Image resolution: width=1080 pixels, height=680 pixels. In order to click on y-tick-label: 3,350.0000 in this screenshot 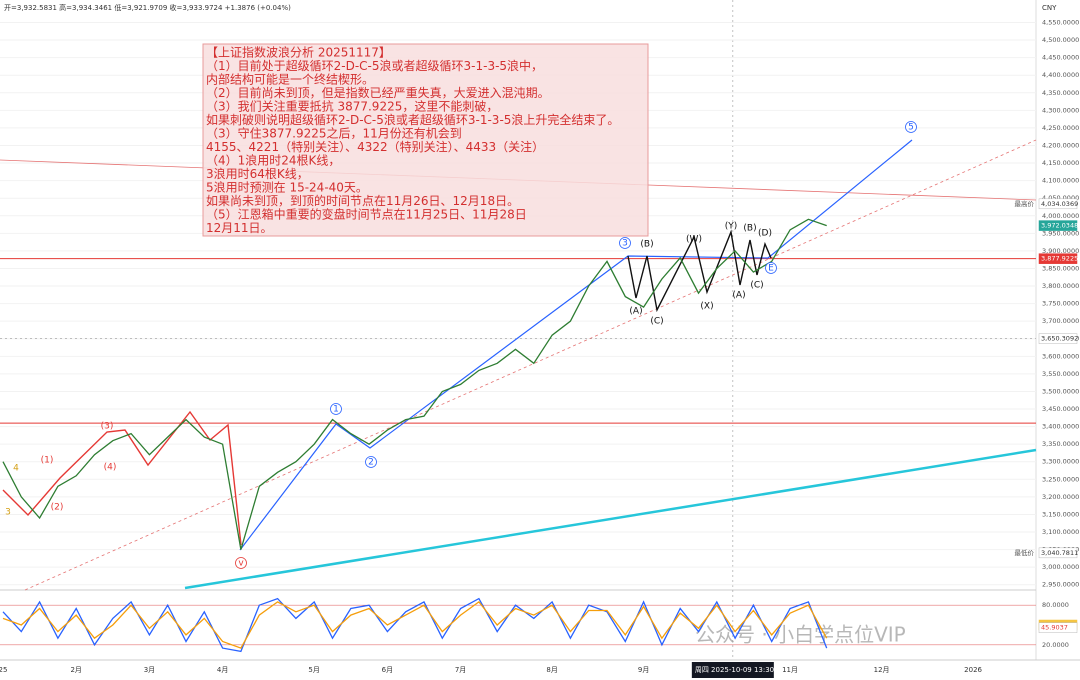, I will do `click(1060, 444)`.